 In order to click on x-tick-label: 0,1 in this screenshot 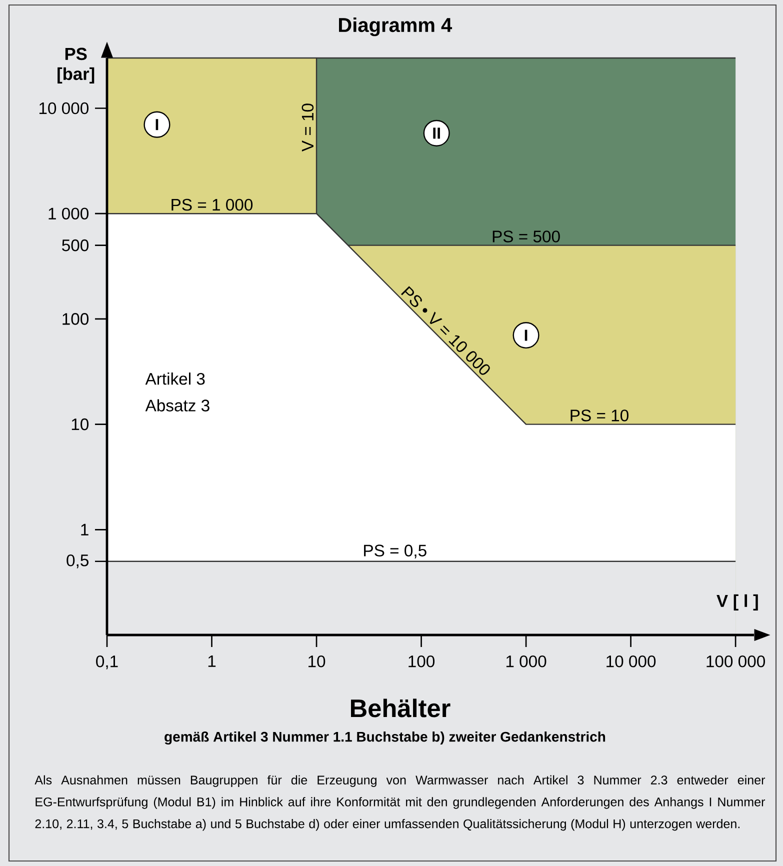, I will do `click(107, 662)`.